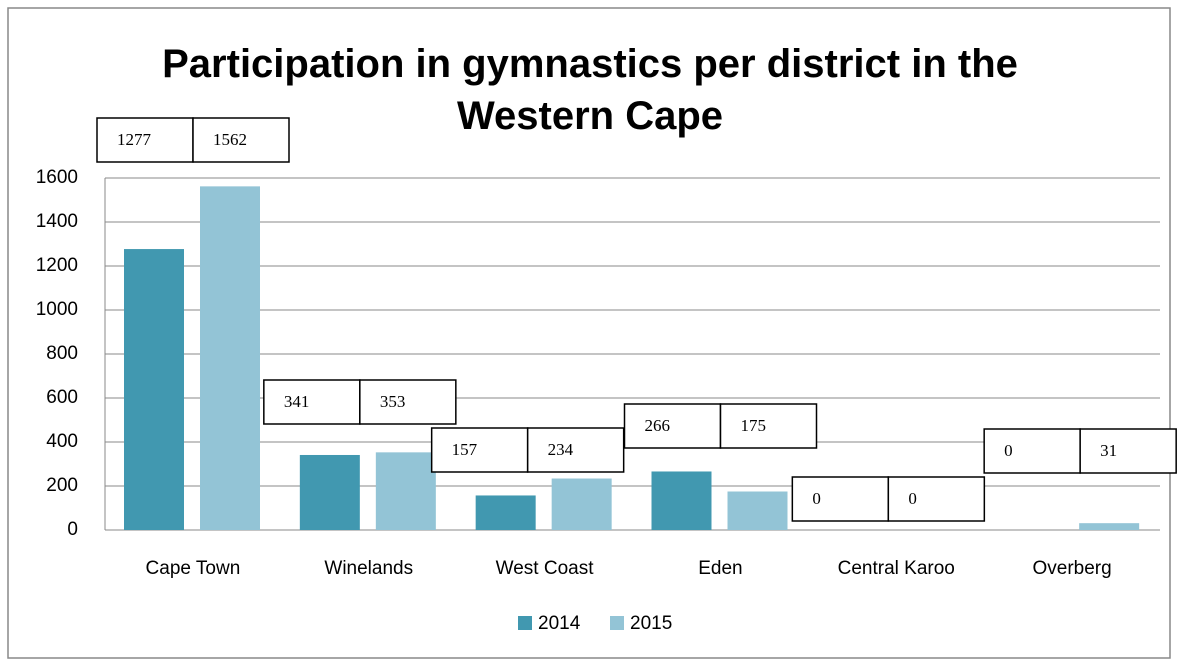  What do you see at coordinates (465, 449) in the screenshot?
I see `data-label: 157` at bounding box center [465, 449].